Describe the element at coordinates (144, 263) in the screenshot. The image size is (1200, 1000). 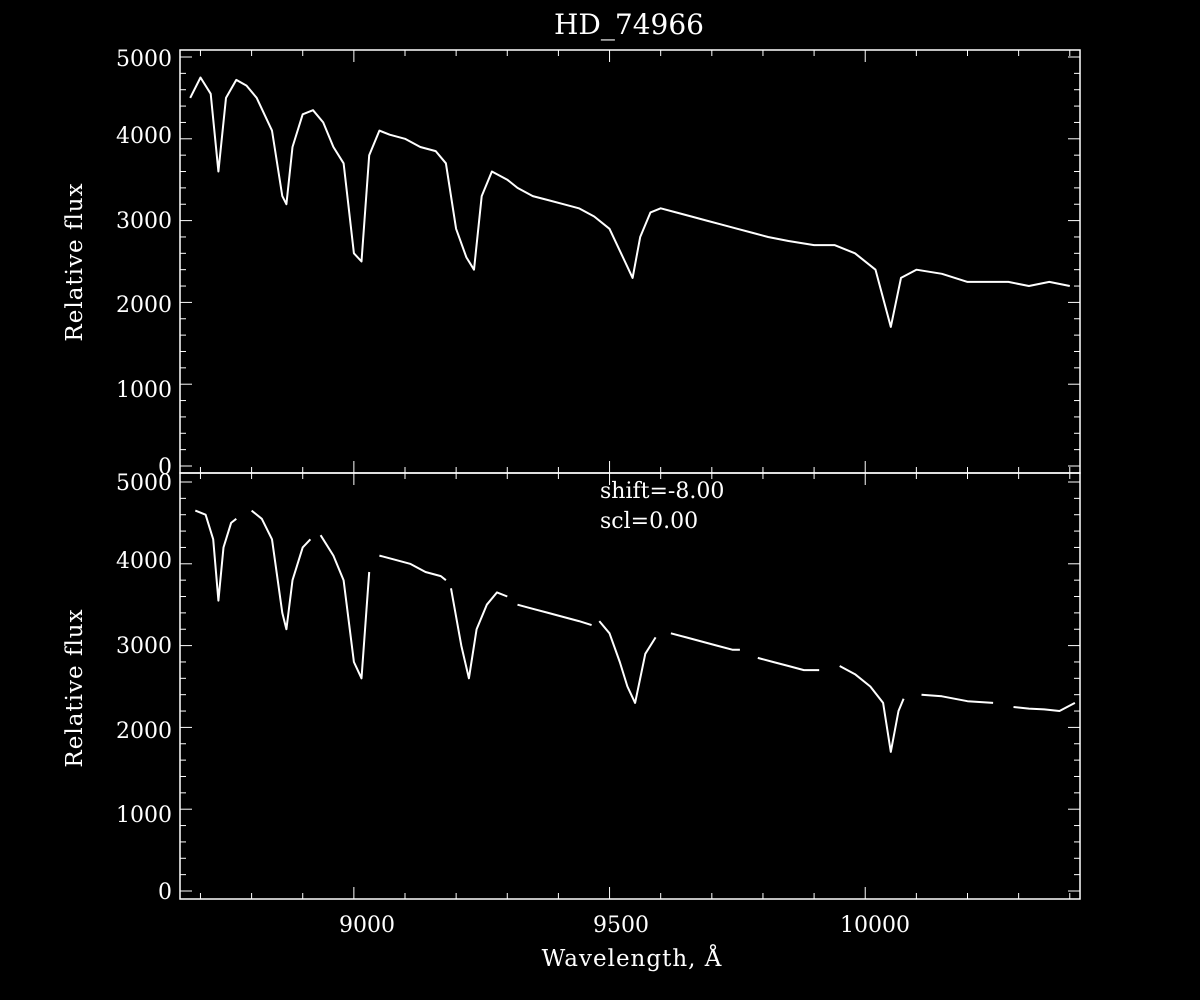
I see `top-y-tick-labels: 0 1000 2000 3000 4000 5000` at that location.